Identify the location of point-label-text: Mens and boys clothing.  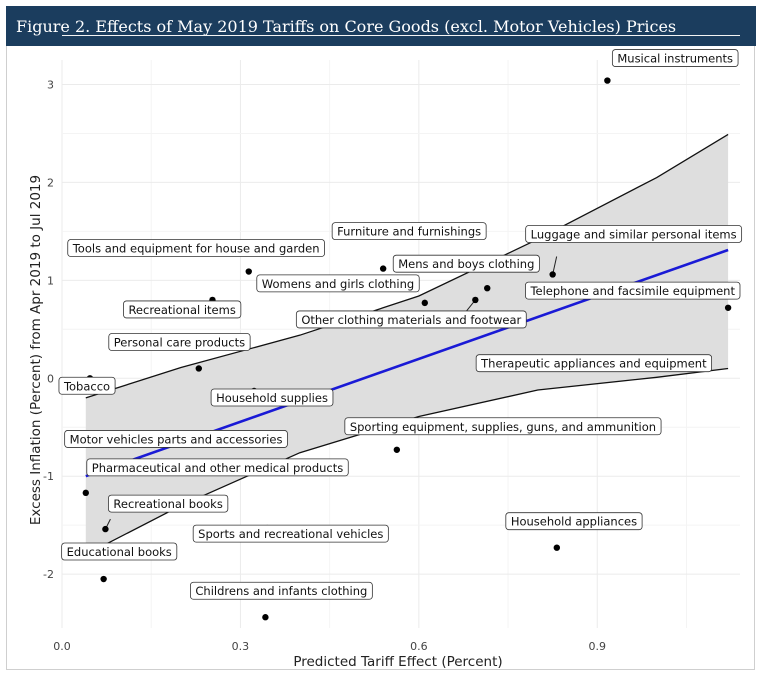
(466, 264).